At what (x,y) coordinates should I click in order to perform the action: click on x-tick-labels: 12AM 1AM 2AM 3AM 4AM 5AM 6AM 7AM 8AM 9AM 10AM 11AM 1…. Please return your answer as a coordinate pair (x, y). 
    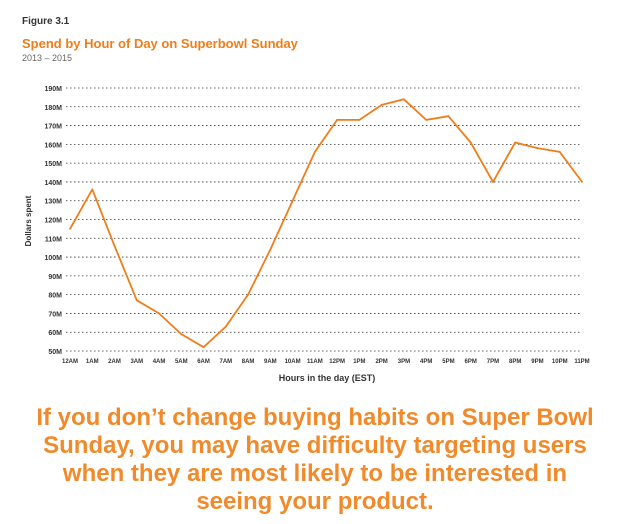
    Looking at the image, I should click on (326, 362).